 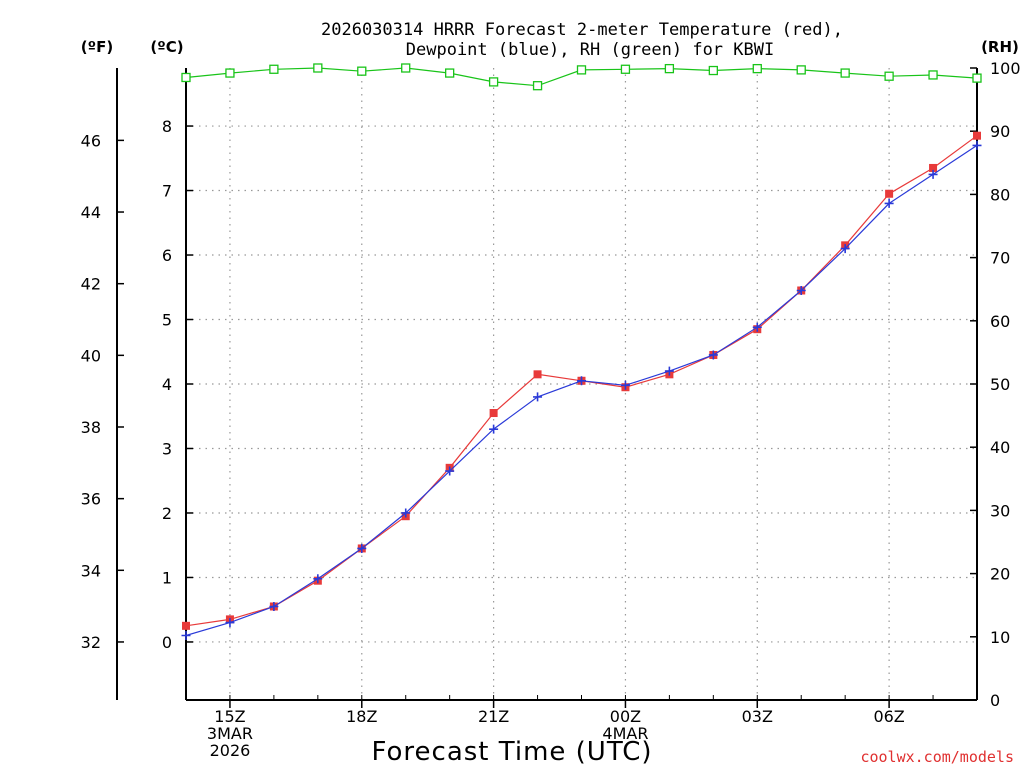 I want to click on chart-subtitle: Dewpoint (blue), RH (green) for KBWI, so click(x=590, y=50).